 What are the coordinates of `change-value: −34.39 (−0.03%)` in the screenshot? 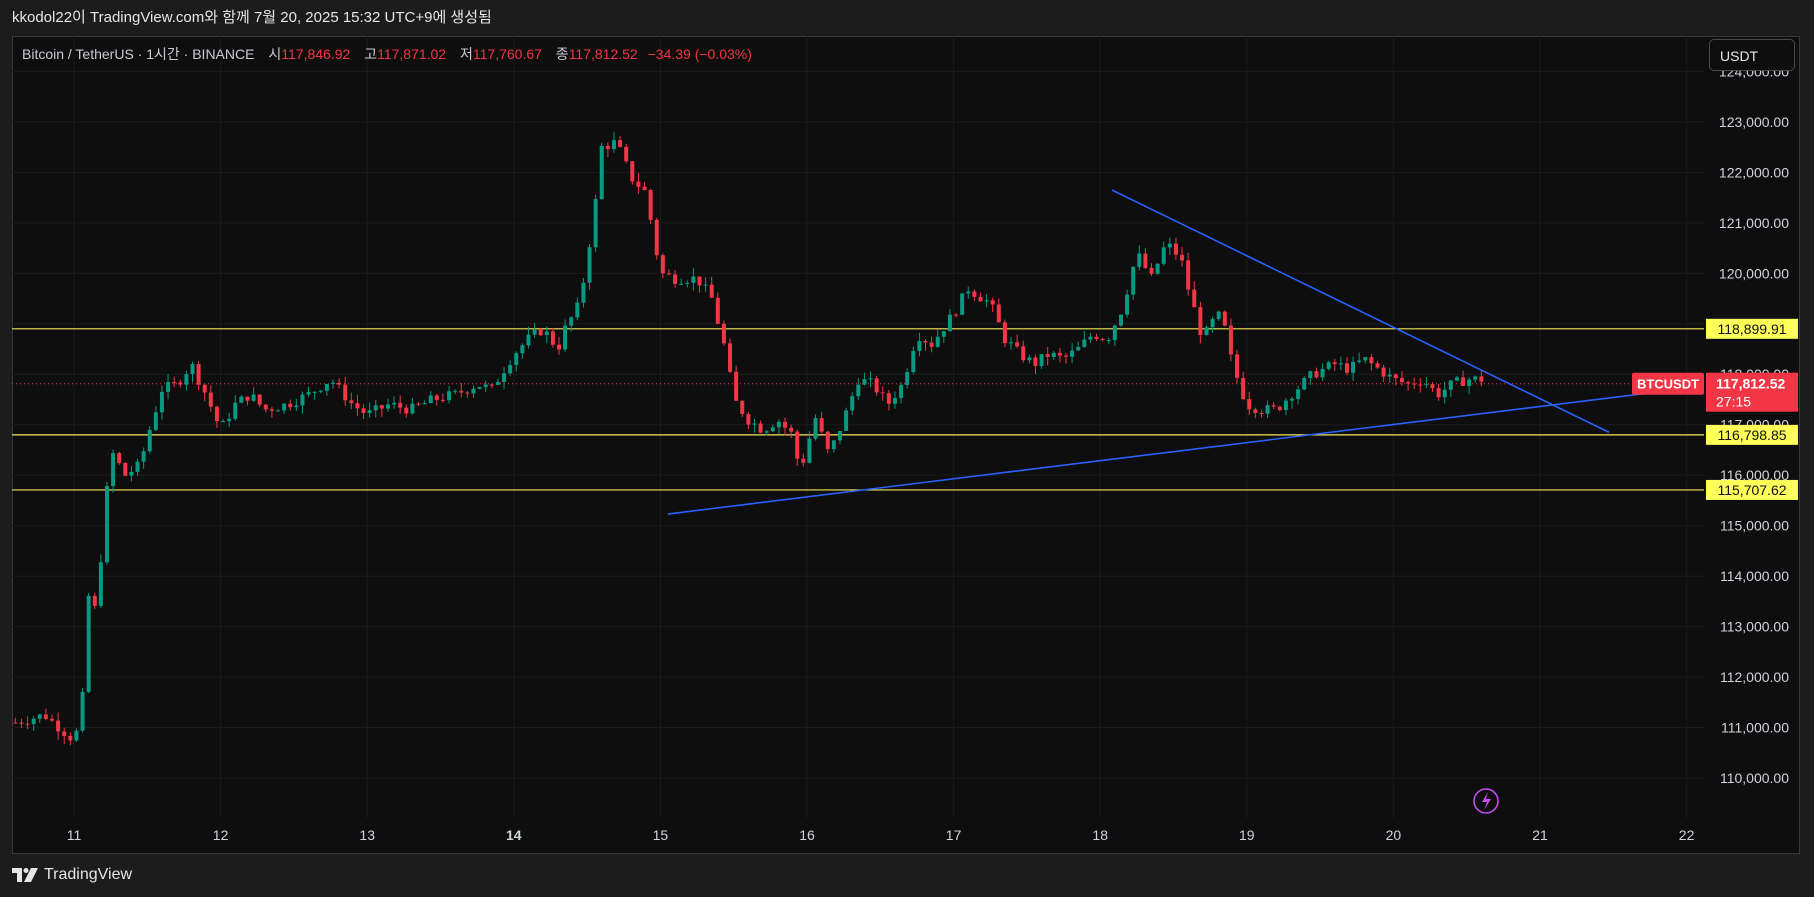 It's located at (699, 54).